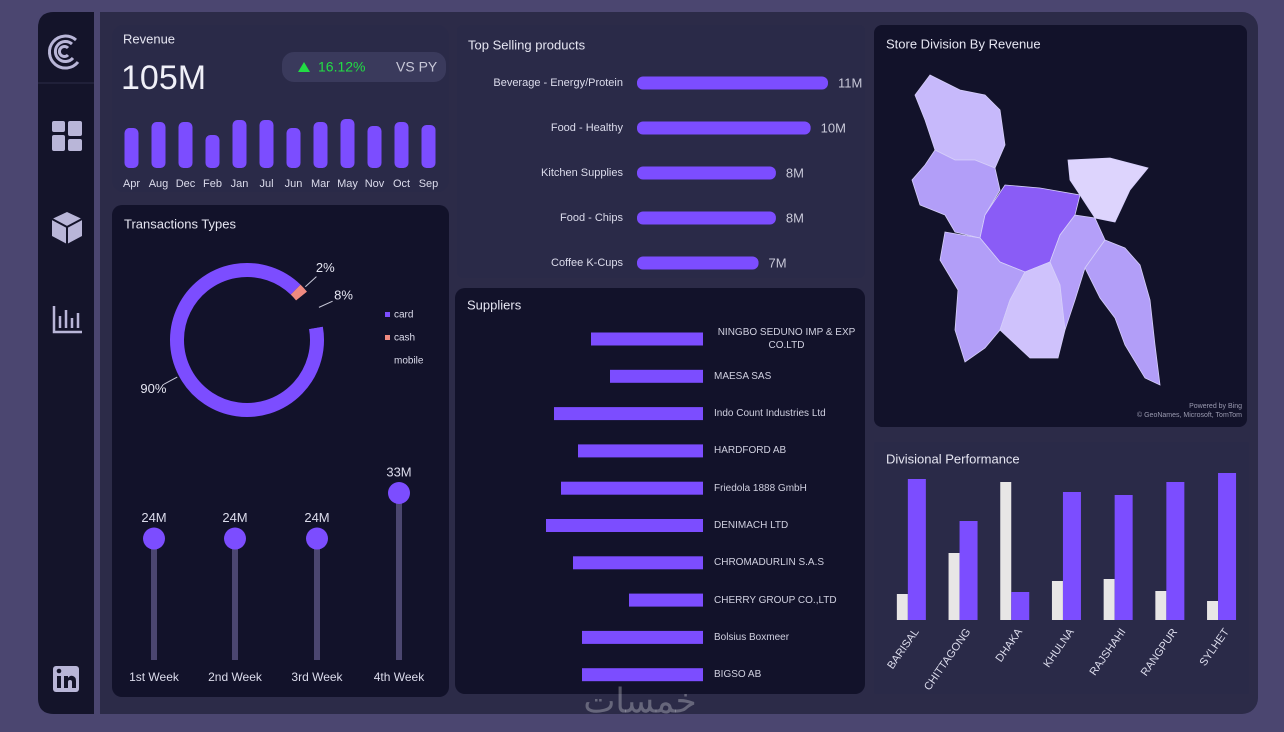 The width and height of the screenshot is (1284, 732). I want to click on value-label: 7M, so click(778, 262).